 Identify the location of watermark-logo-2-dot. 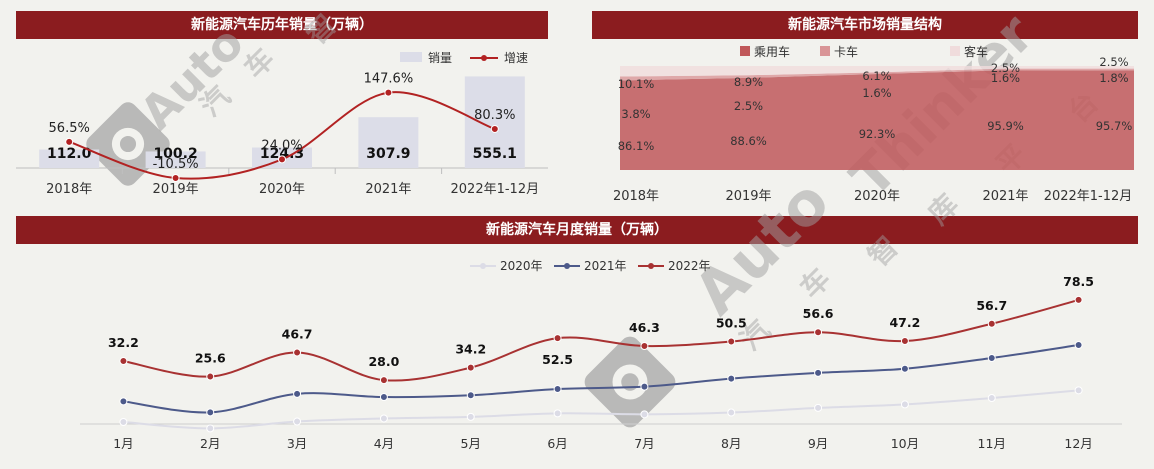
(630, 382).